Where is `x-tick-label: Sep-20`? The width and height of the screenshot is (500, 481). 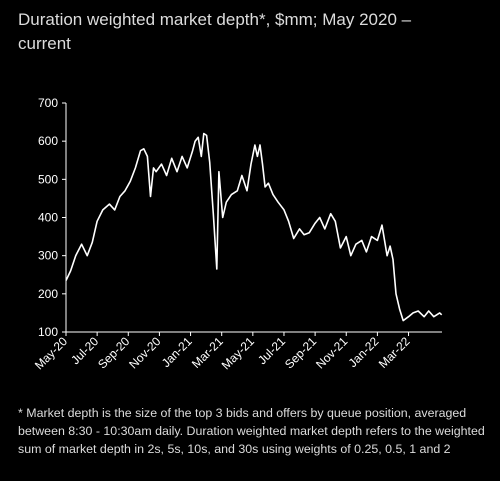
x-tick-label: Sep-20 is located at coordinates (113, 352).